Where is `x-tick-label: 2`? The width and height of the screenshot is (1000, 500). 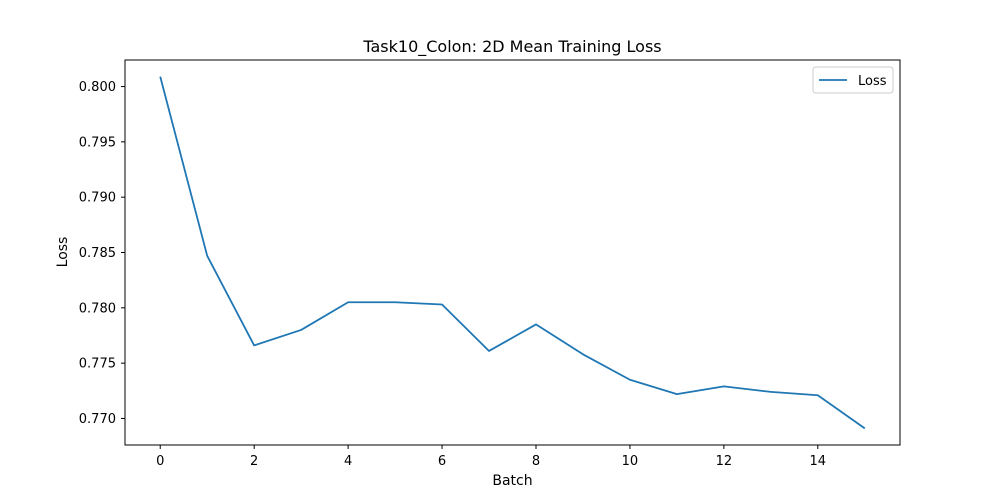
x-tick-label: 2 is located at coordinates (254, 461).